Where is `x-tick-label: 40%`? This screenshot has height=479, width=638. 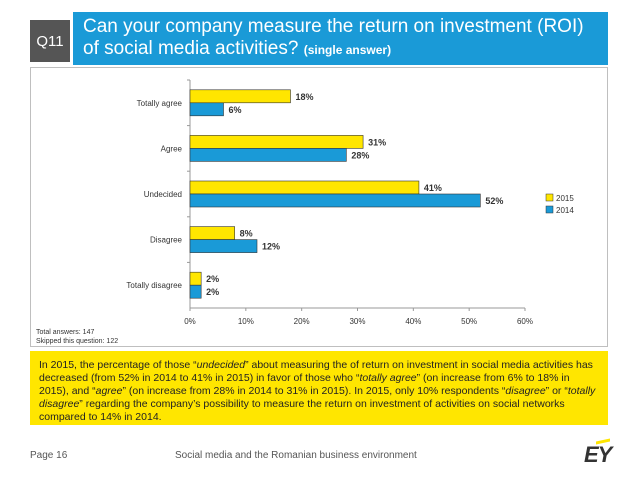
x-tick-label: 40% is located at coordinates (413, 321).